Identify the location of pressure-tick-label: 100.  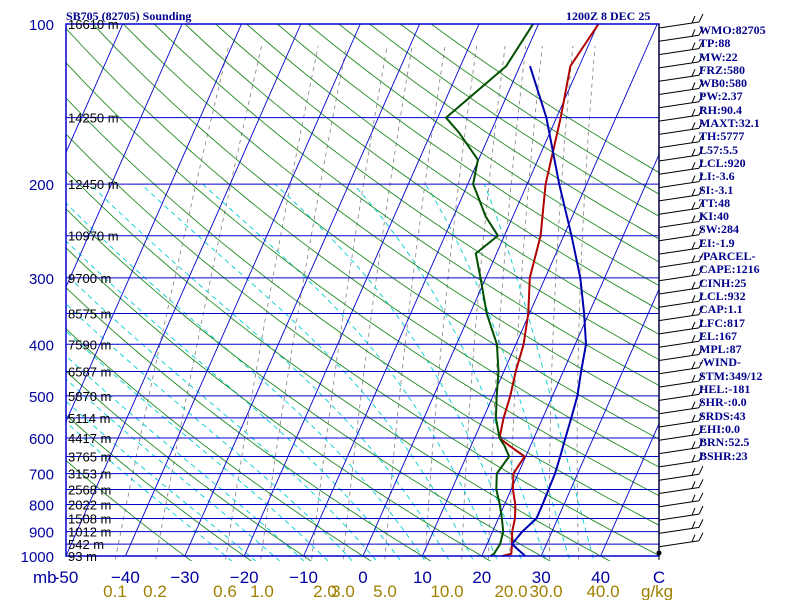
(41, 25).